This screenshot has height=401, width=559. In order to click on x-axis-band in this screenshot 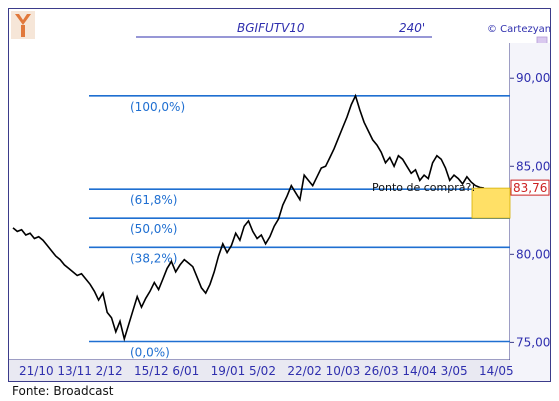, I will do `click(259, 370)`.